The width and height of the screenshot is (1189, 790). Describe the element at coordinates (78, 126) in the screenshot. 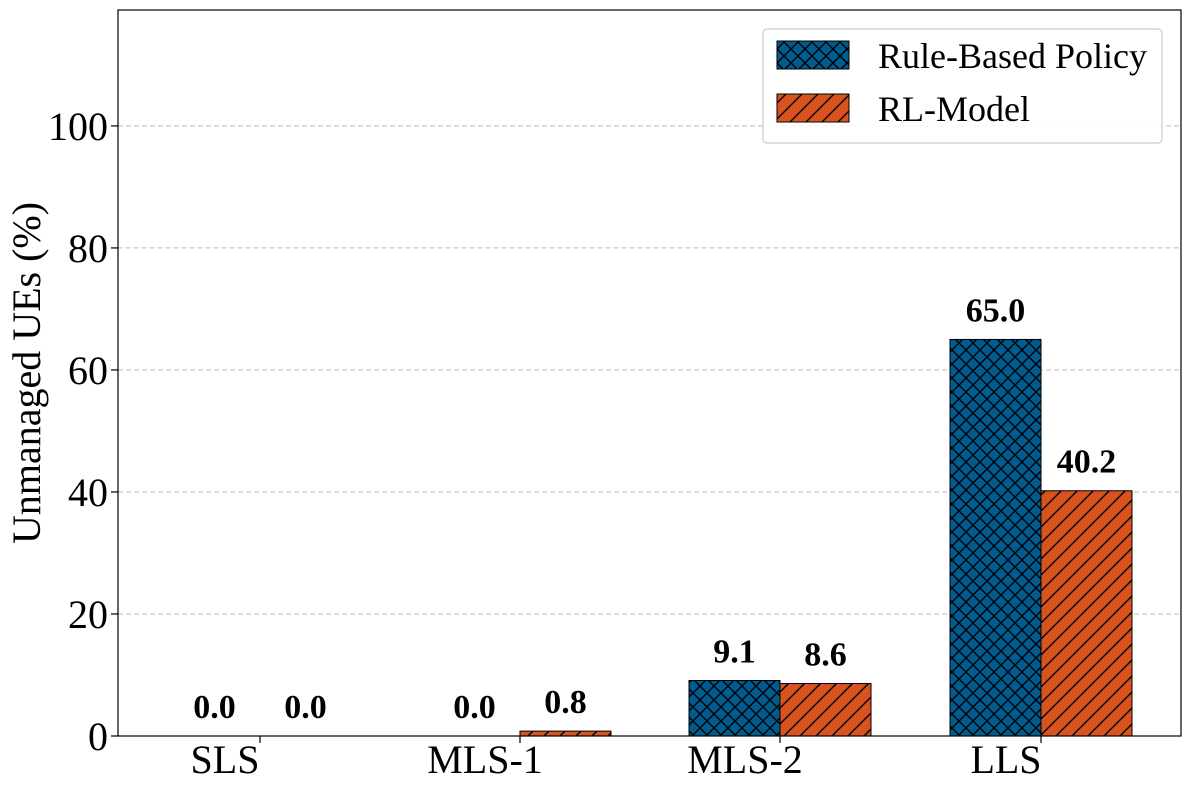

I see `y-tick-label: 100` at that location.